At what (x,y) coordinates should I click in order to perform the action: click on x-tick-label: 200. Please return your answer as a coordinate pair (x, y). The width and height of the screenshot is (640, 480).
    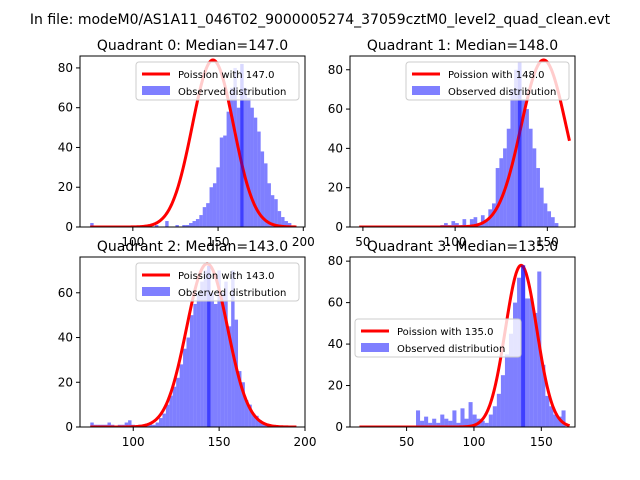
    Looking at the image, I should click on (303, 242).